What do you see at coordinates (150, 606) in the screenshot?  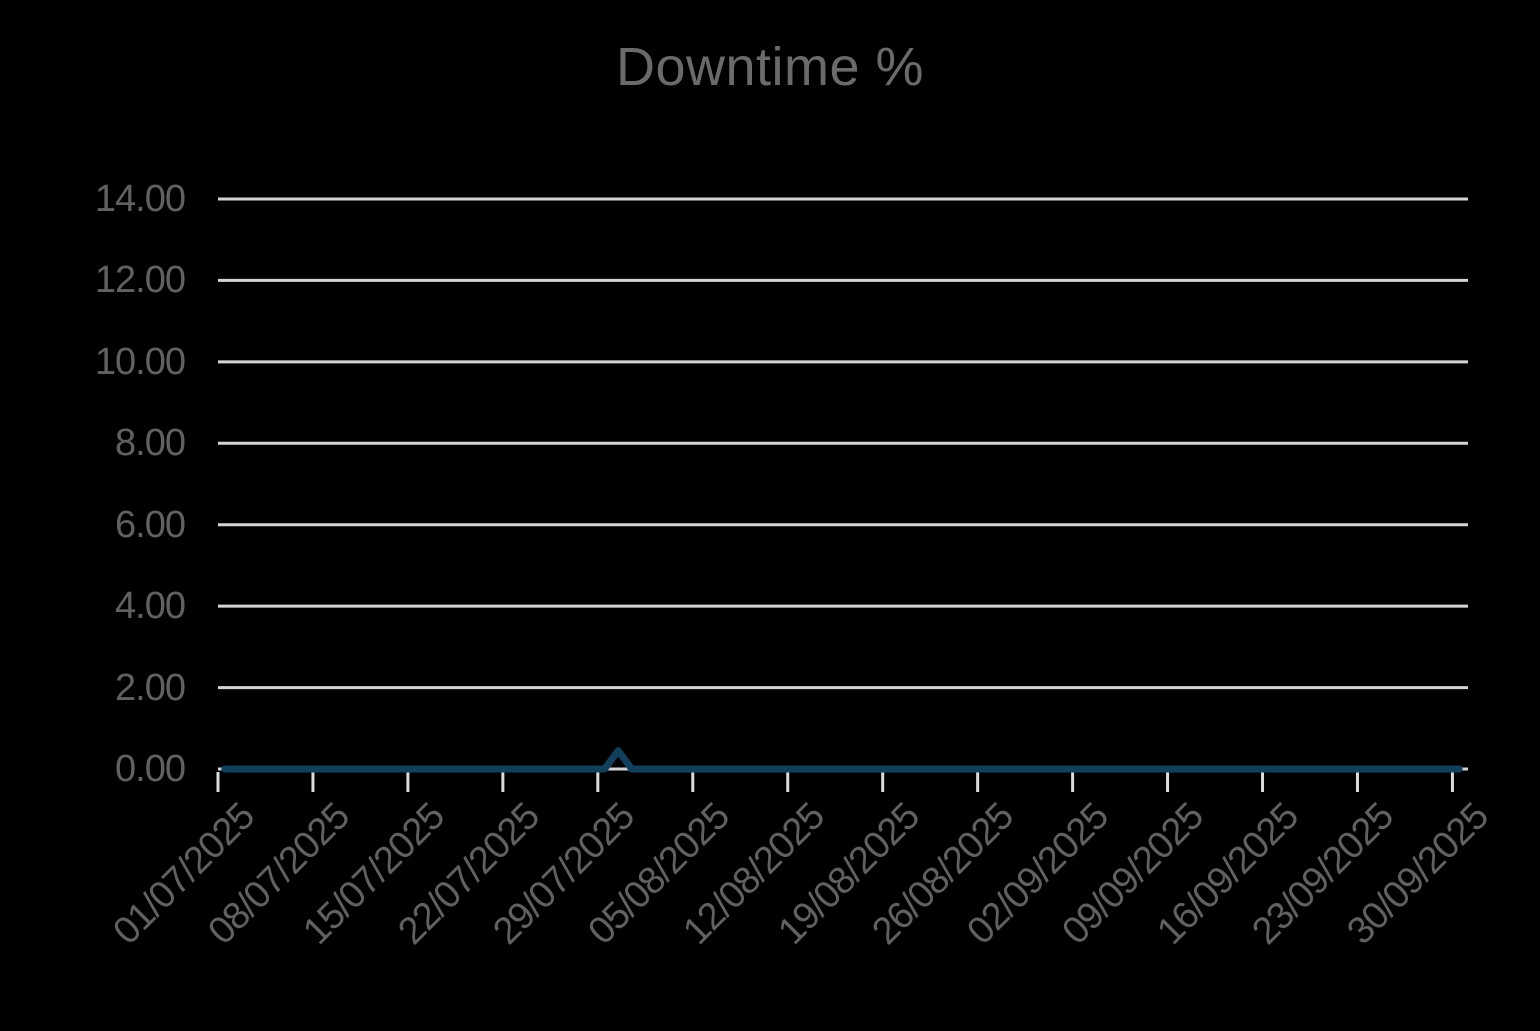 I see `y-axis-label: 4.00` at bounding box center [150, 606].